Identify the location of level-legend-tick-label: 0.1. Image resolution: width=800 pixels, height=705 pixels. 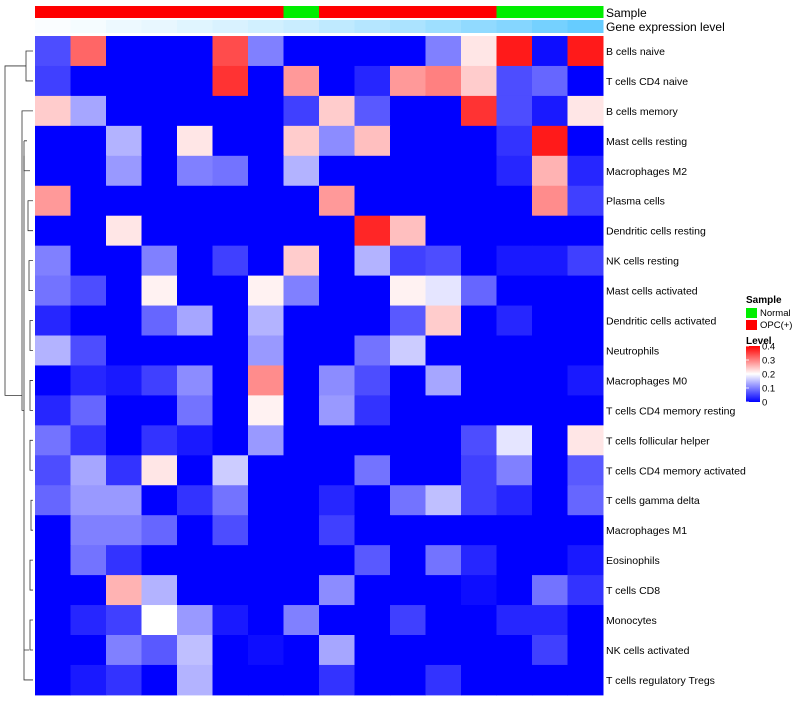
(768, 389).